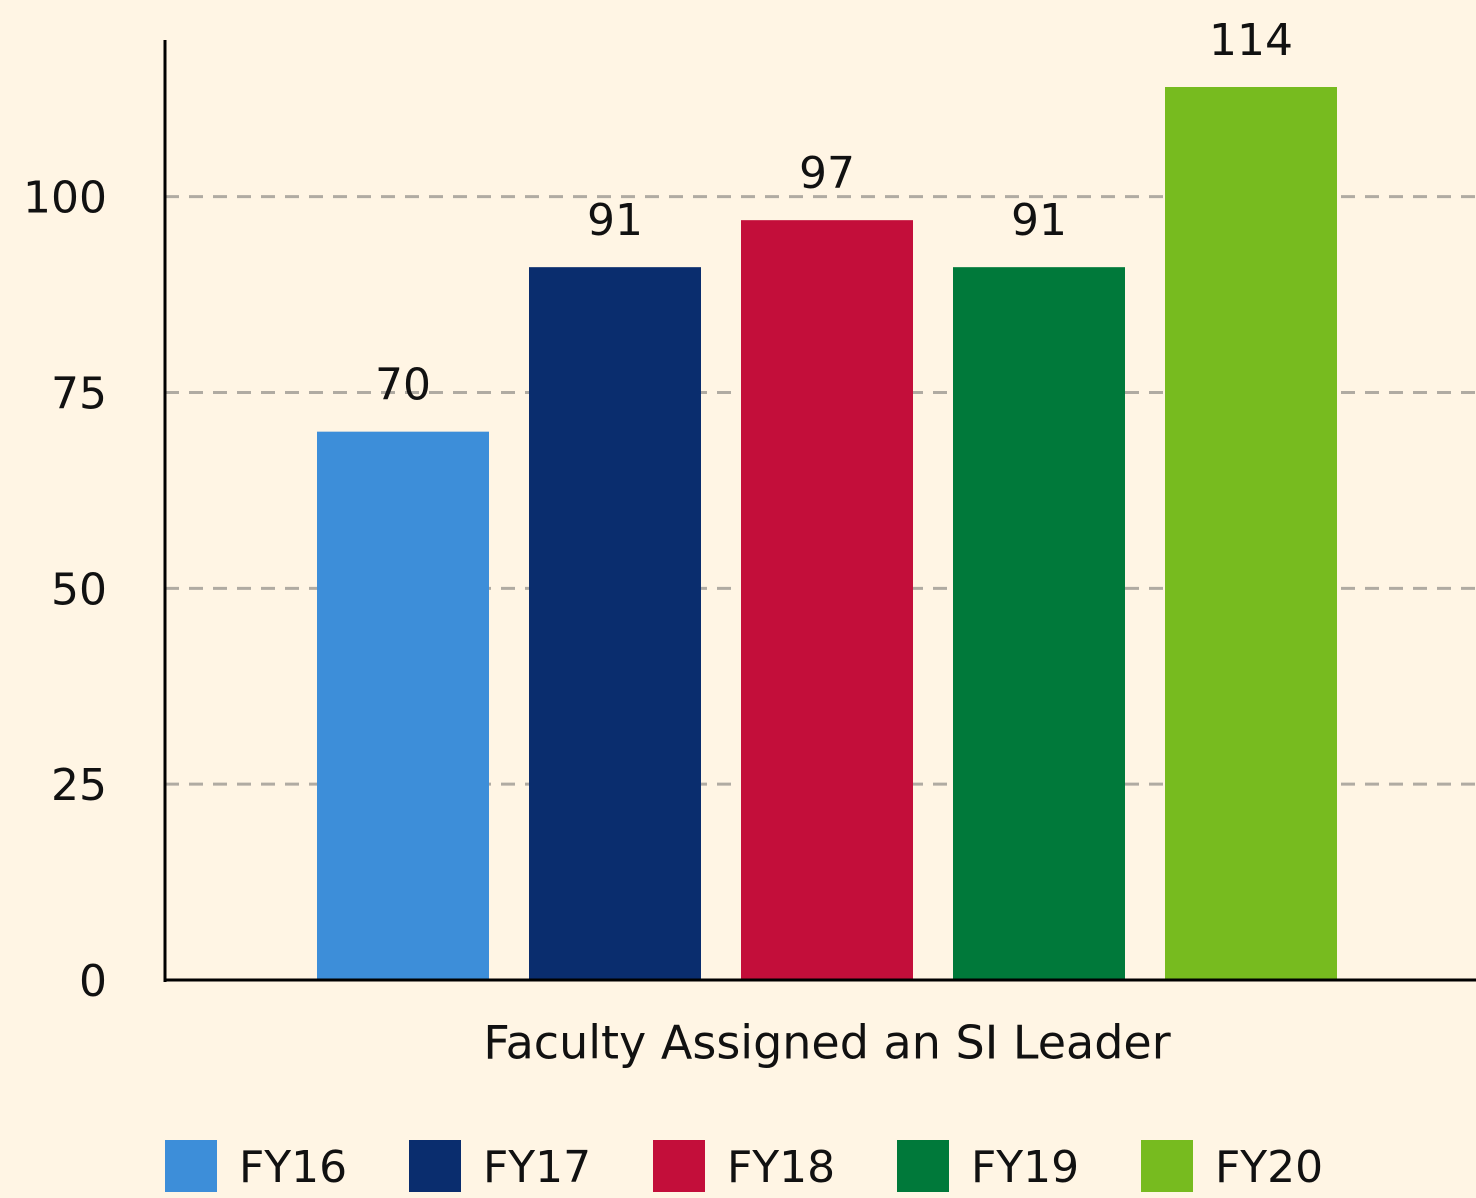  I want to click on legend-label: FY16, so click(293, 1167).